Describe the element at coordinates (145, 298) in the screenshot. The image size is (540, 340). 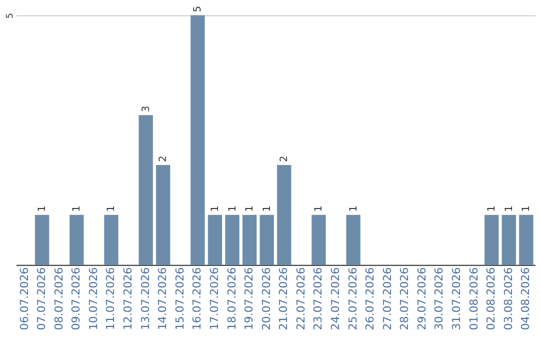
I see `x-tick-label: 13.07.2026` at that location.